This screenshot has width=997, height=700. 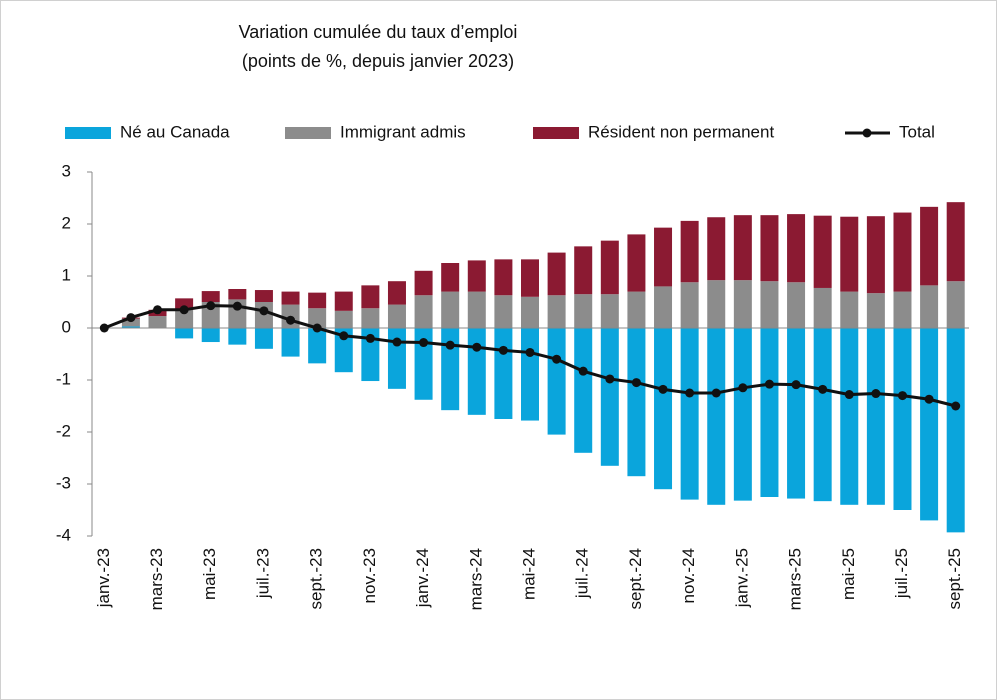 I want to click on x-tick-label: janv.-24, so click(x=422, y=578).